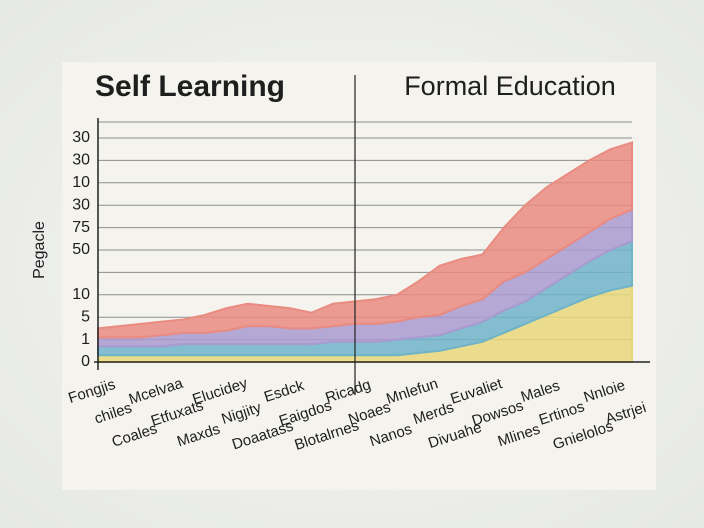 The image size is (704, 528). I want to click on y-tick-label: 5, so click(85, 316).